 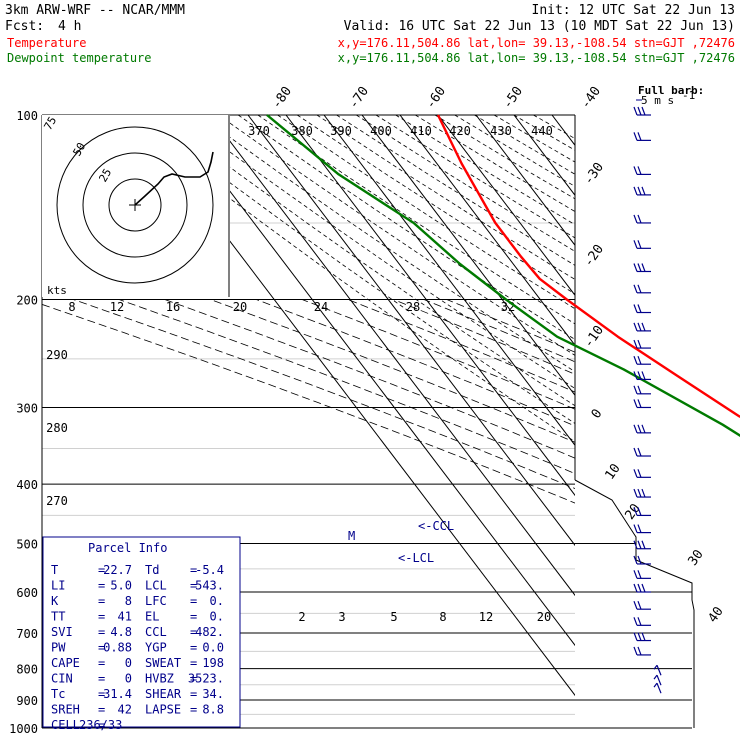 What do you see at coordinates (695, 557) in the screenshot?
I see `isotherm-label: 30` at bounding box center [695, 557].